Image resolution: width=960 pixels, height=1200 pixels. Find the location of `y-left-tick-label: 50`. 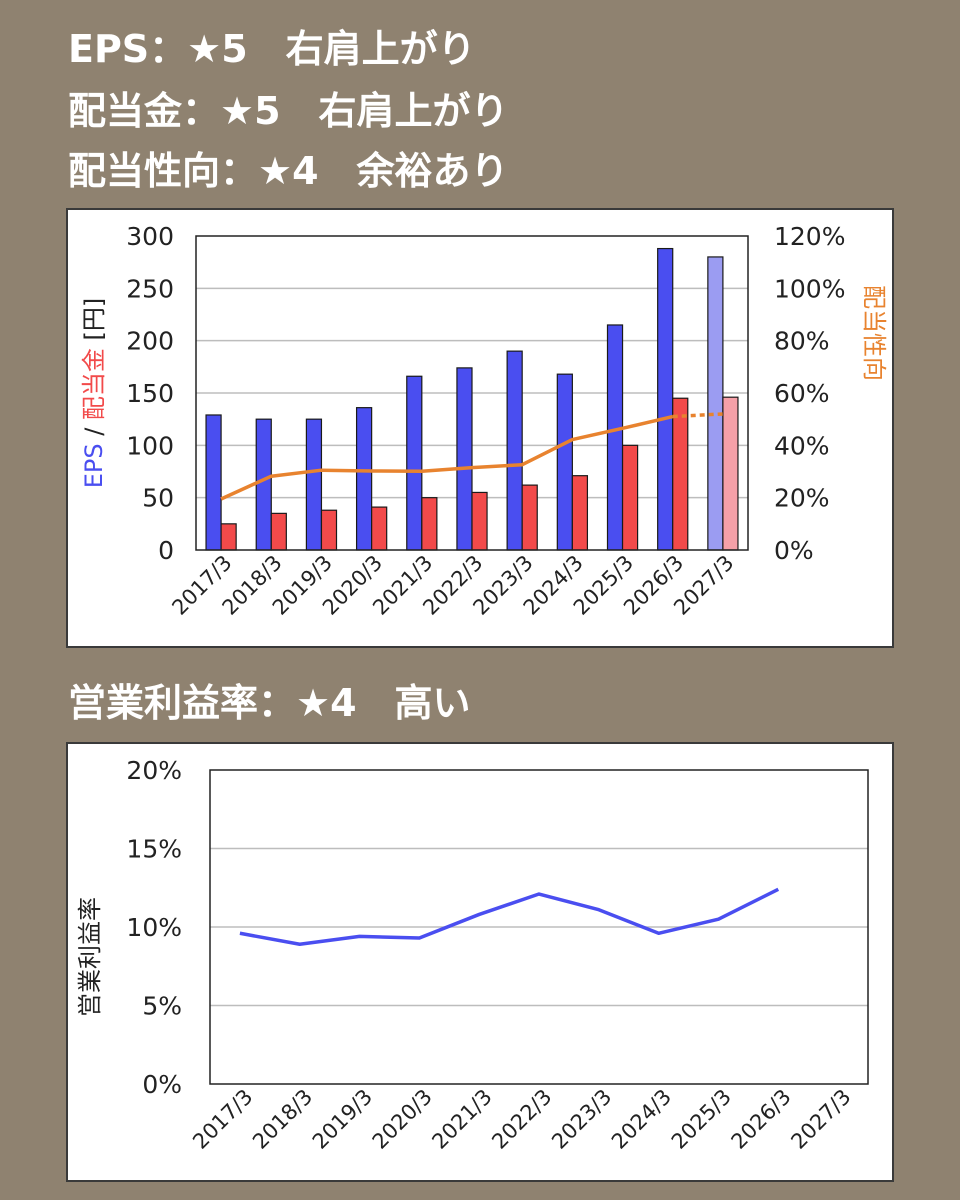

y-left-tick-label: 50 is located at coordinates (158, 498).